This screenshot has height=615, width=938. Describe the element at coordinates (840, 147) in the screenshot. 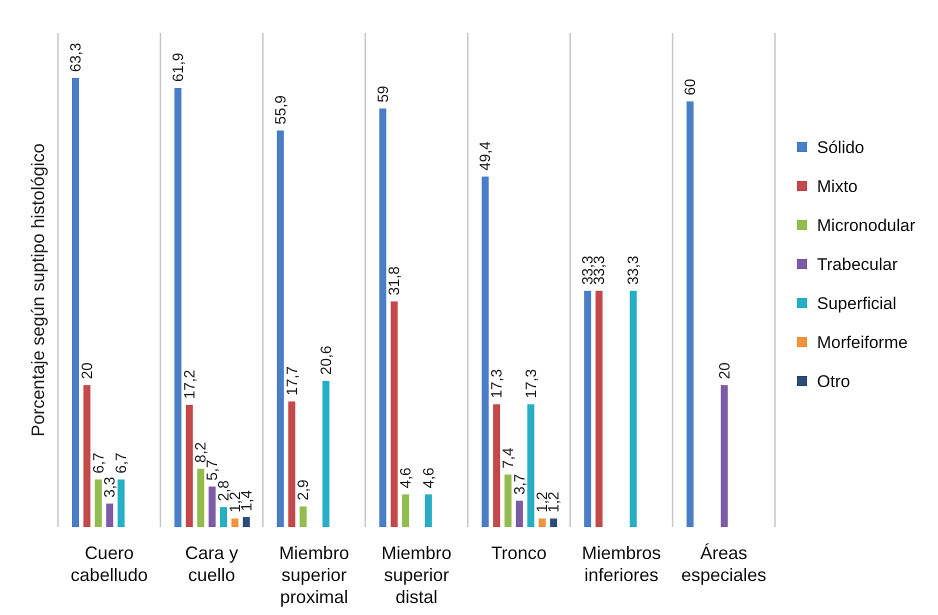

I see `legend-label: Sólido` at that location.